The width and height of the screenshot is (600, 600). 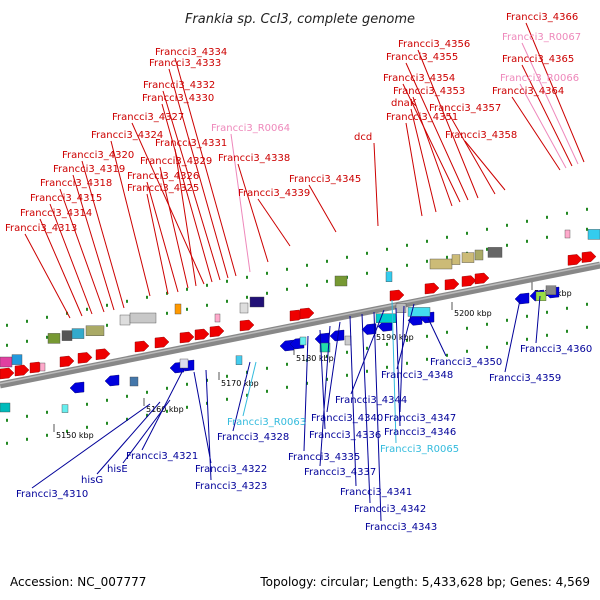 What do you see at coordinates (466, 362) in the screenshot?
I see `reverse-gene-label: Francci3_4350` at bounding box center [466, 362].